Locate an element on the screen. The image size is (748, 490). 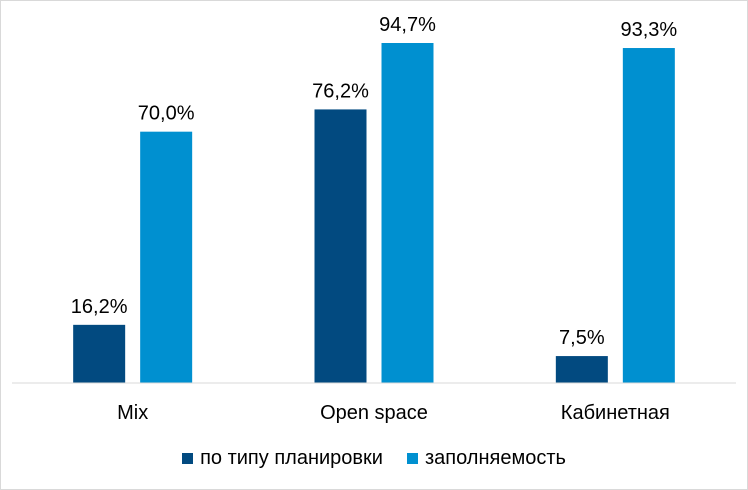
legend-item-series-1: по типу планировки is located at coordinates (282, 458).